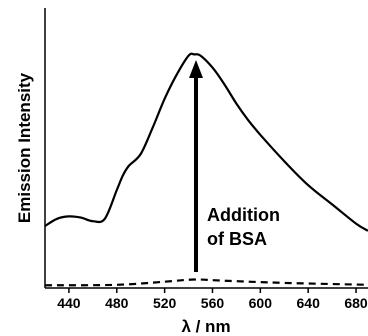 Image resolution: width=368 pixels, height=336 pixels. What do you see at coordinates (237, 239) in the screenshot?
I see `annotation-line-2: of BSA` at bounding box center [237, 239].